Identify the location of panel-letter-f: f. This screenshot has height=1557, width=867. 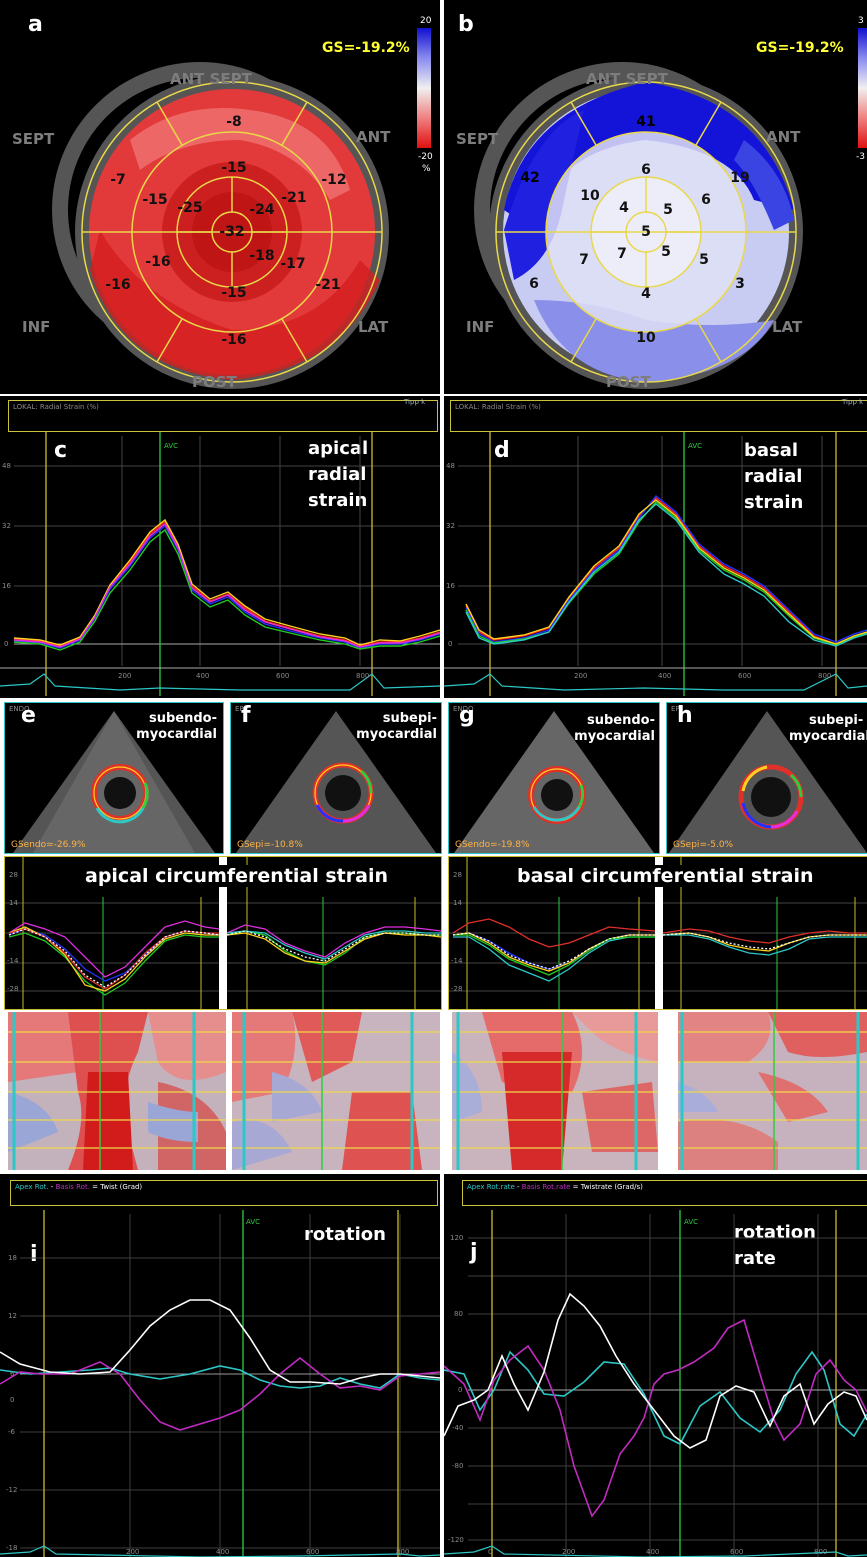
(246, 715).